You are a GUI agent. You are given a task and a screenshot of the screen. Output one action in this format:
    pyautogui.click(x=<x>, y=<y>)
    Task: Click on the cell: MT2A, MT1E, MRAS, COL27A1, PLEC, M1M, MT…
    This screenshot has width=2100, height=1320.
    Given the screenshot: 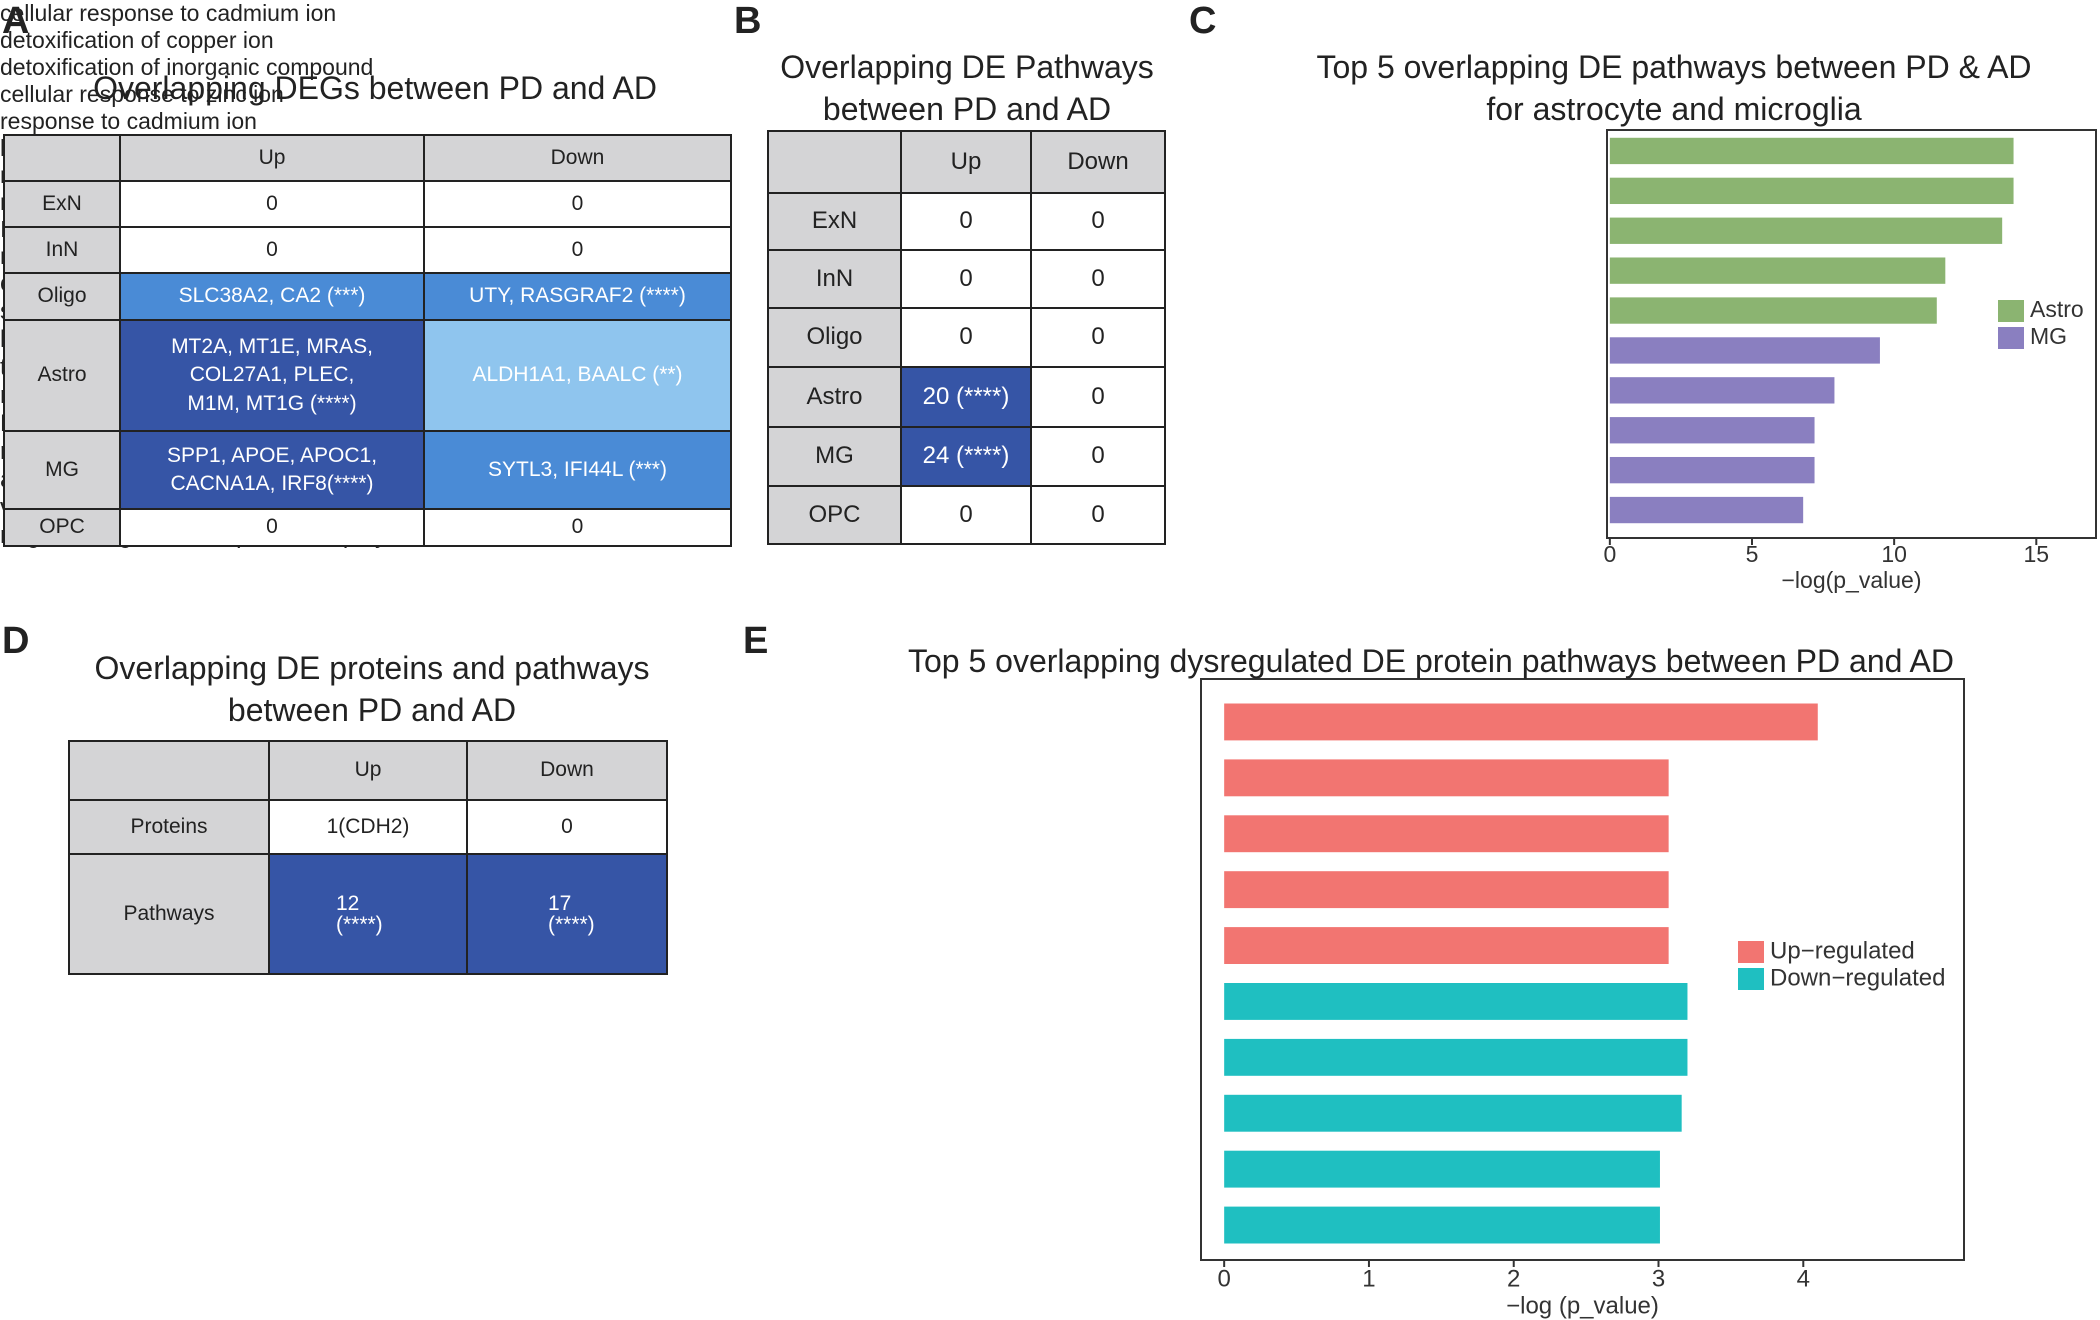 What is the action you would take?
    pyautogui.click(x=272, y=375)
    